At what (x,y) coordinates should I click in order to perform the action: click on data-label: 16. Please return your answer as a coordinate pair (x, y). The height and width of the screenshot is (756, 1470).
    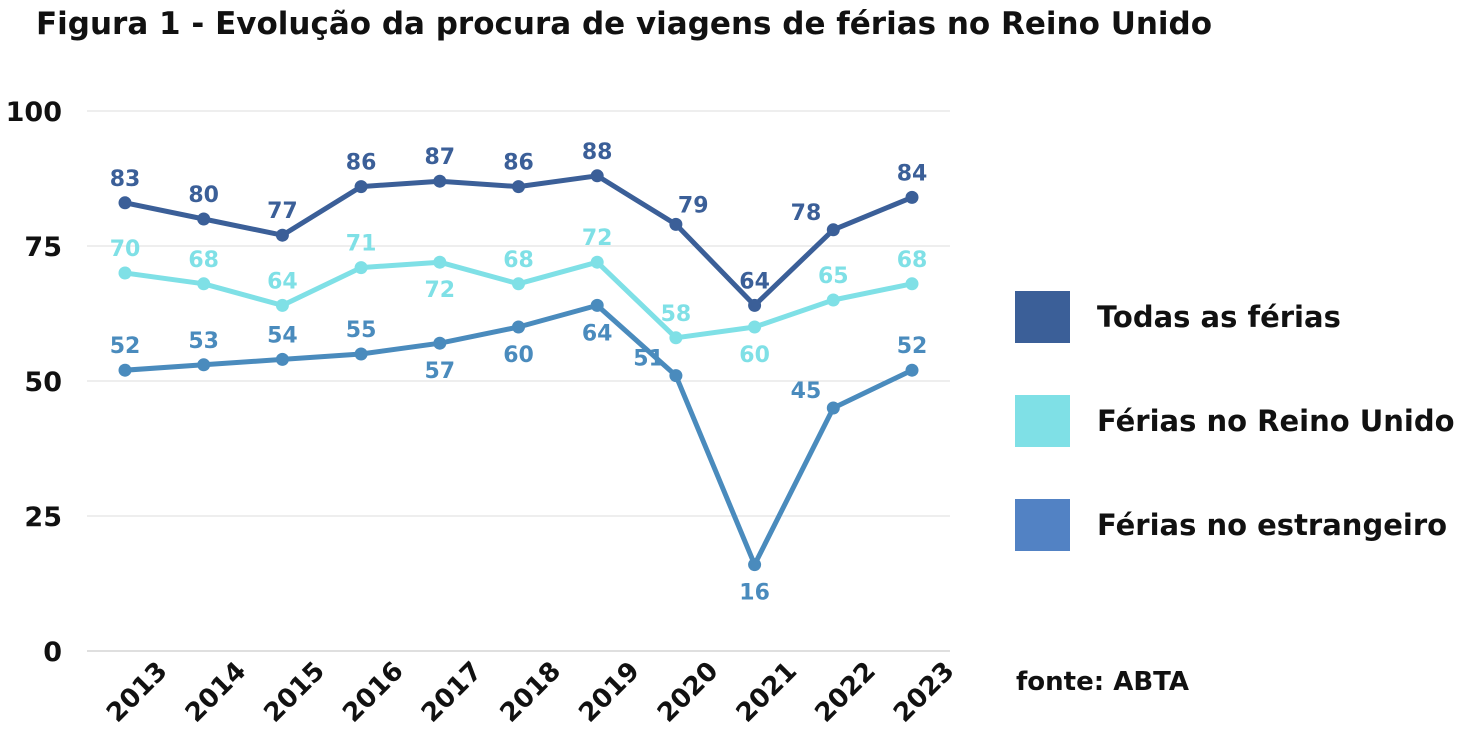
    Looking at the image, I should click on (754, 593).